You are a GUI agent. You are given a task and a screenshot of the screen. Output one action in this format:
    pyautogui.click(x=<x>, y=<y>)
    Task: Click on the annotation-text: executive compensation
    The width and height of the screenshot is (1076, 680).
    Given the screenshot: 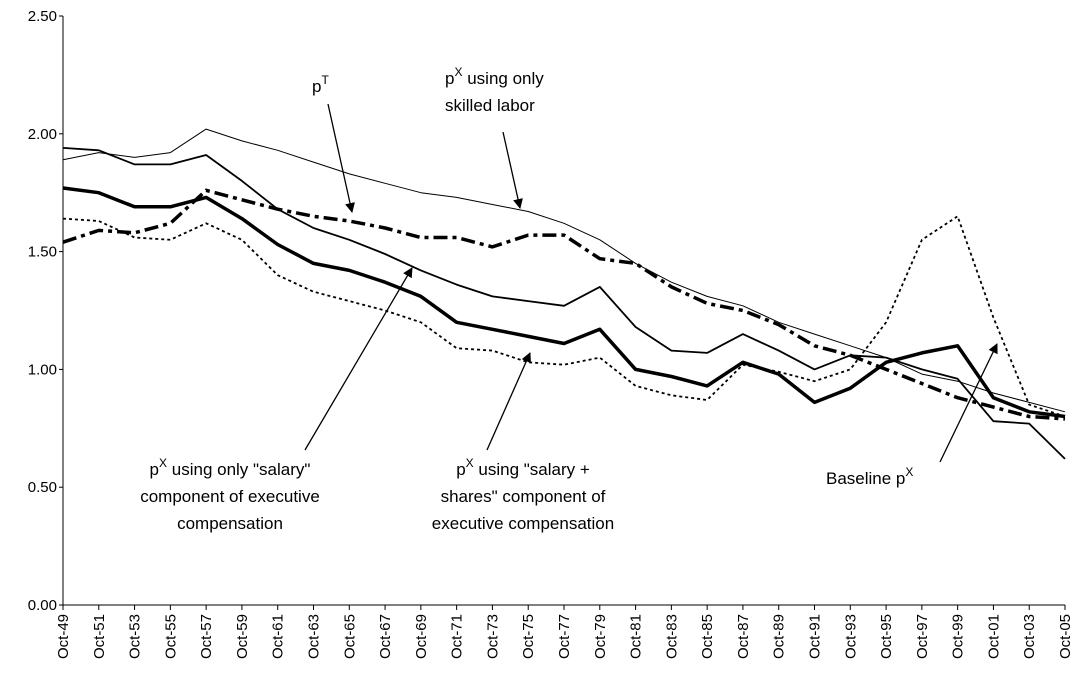 What is the action you would take?
    pyautogui.click(x=523, y=523)
    